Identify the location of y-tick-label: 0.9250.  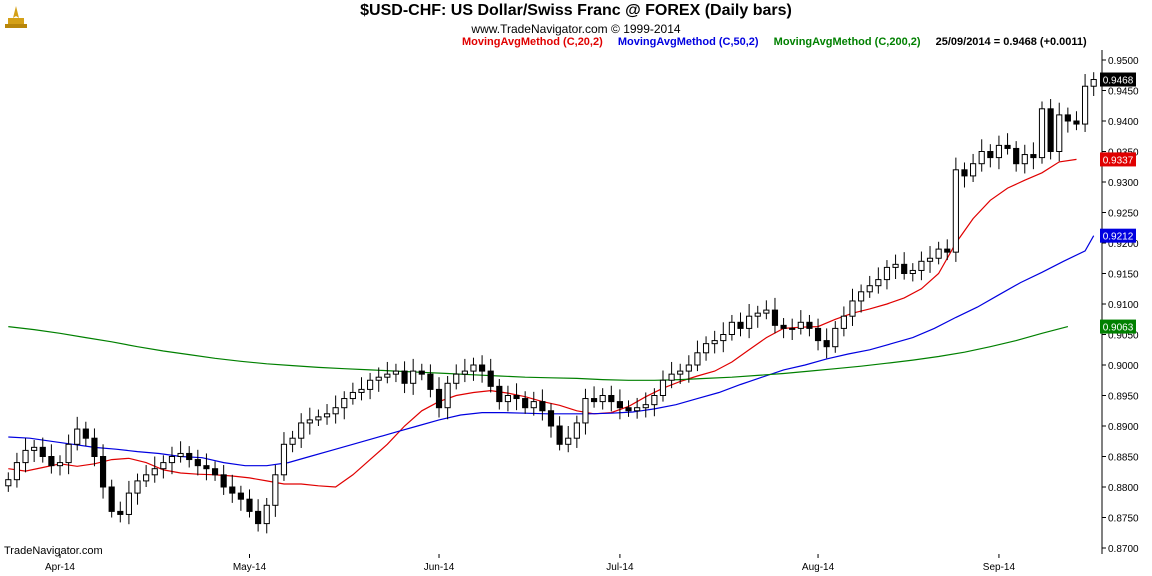
(1123, 214).